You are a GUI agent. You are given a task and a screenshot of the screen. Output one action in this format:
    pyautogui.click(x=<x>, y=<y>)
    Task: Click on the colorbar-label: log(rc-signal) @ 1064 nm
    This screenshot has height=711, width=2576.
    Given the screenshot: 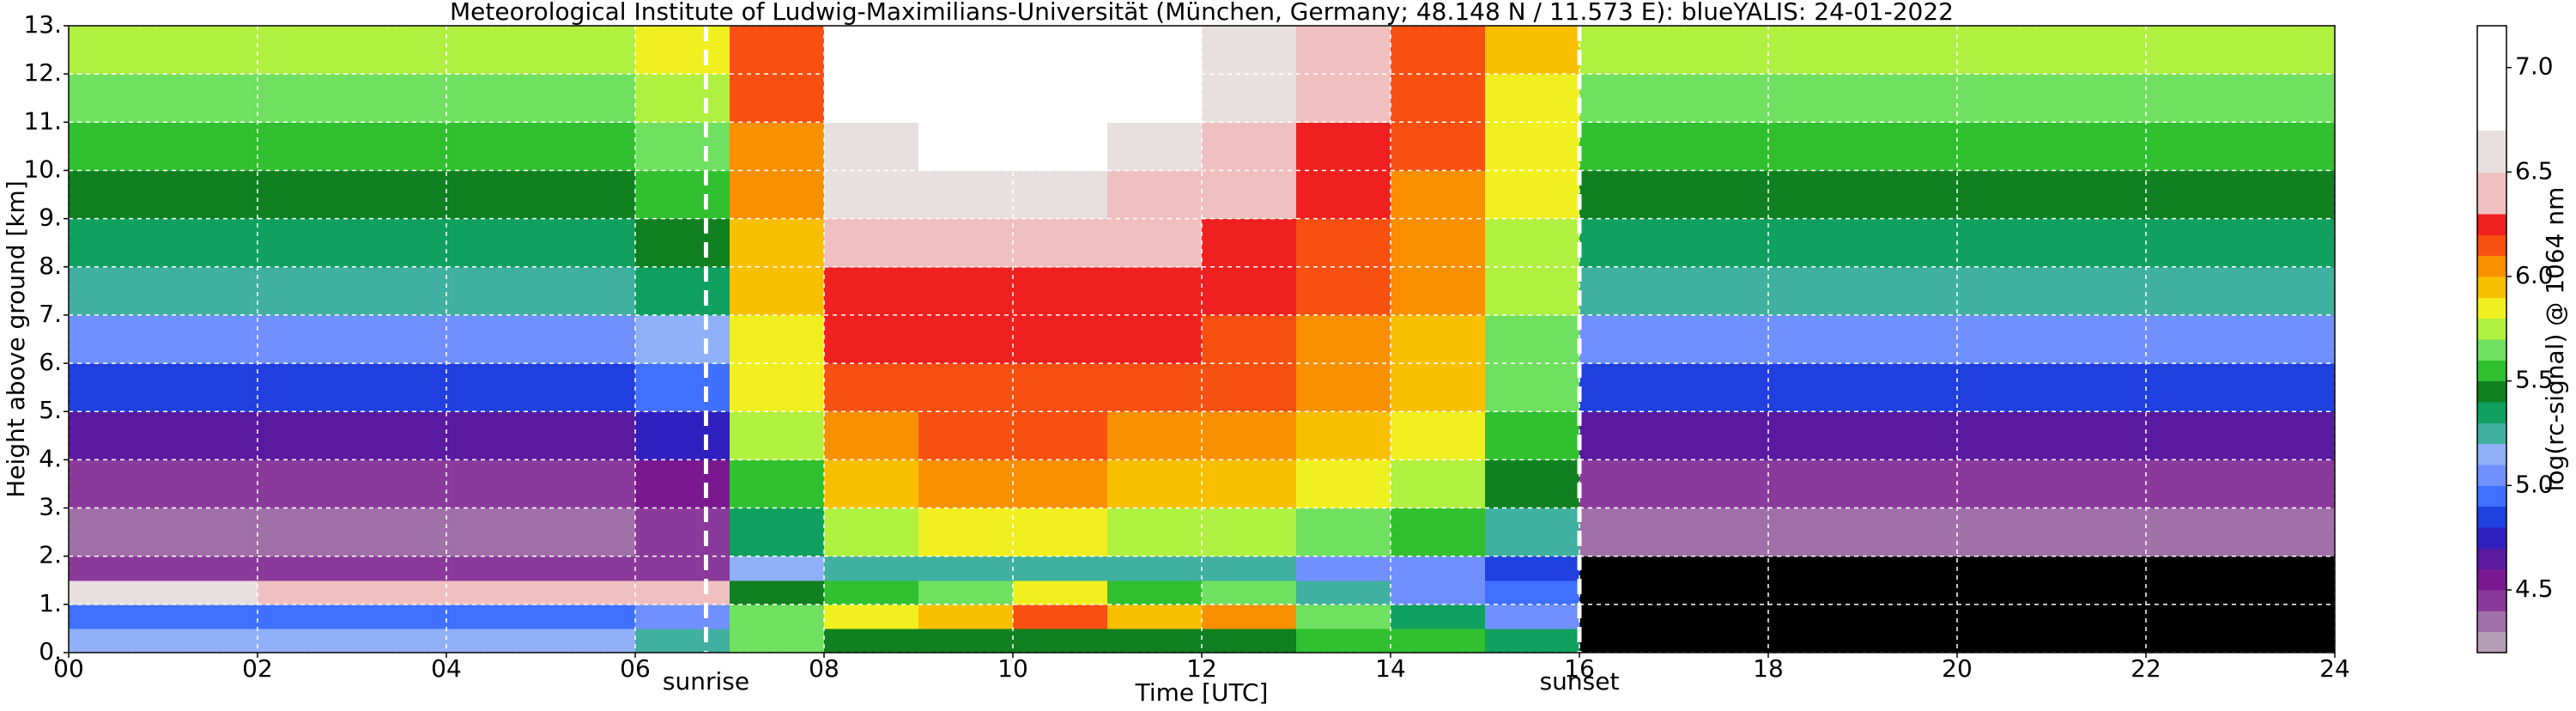 What is the action you would take?
    pyautogui.click(x=2555, y=339)
    